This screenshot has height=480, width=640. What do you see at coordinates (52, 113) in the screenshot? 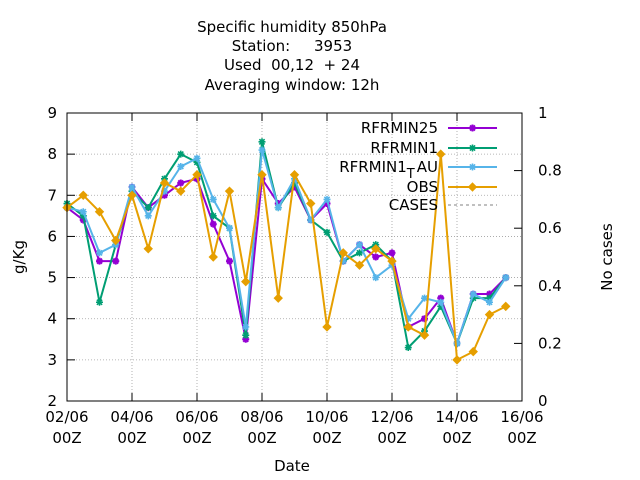
I see `y-tick-label: 9` at bounding box center [52, 113].